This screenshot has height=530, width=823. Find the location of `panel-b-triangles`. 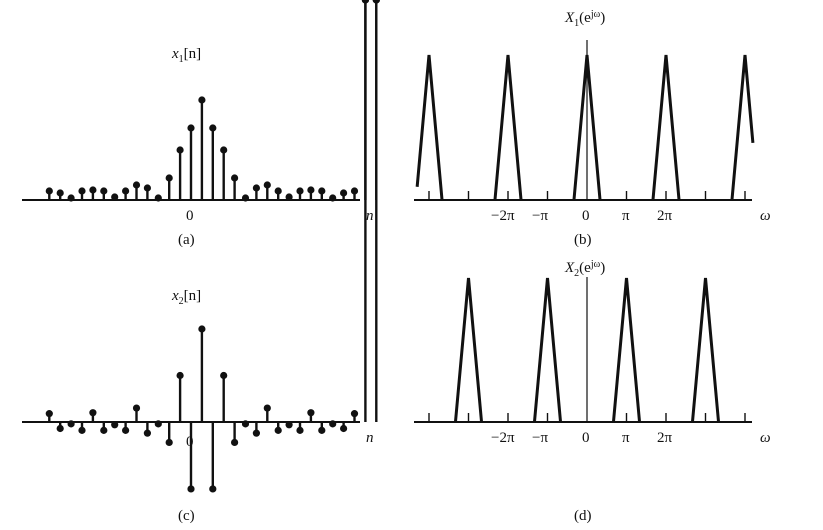

panel-b-triangles is located at coordinates (585, 127).